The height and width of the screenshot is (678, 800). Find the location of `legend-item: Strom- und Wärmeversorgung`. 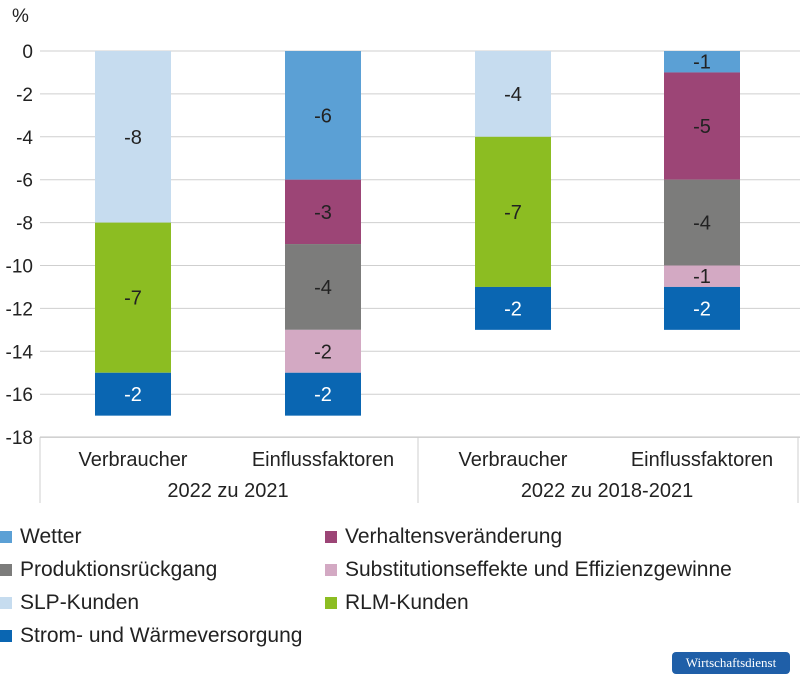

legend-item: Strom- und Wärmeversorgung is located at coordinates (151, 636).